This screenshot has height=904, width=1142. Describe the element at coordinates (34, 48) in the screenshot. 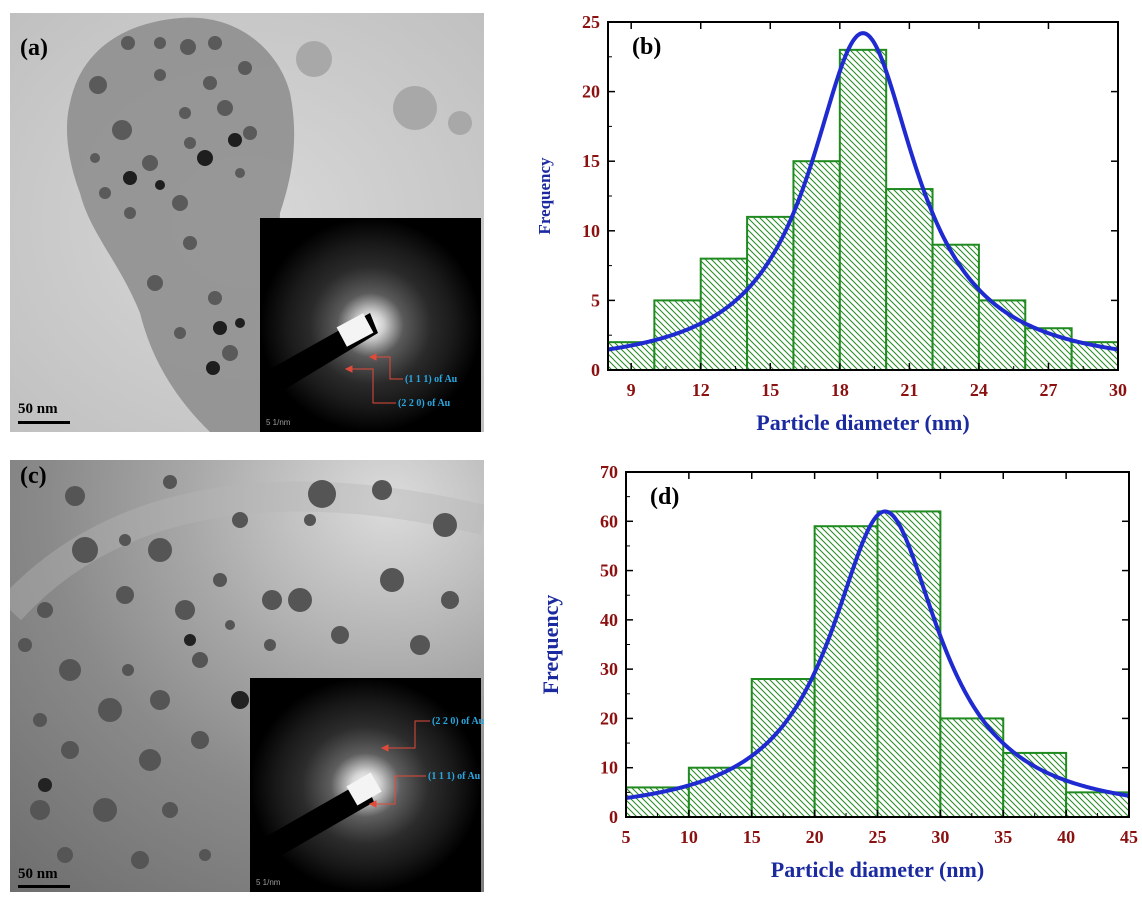

I see `panel-letter-a: (a)` at that location.